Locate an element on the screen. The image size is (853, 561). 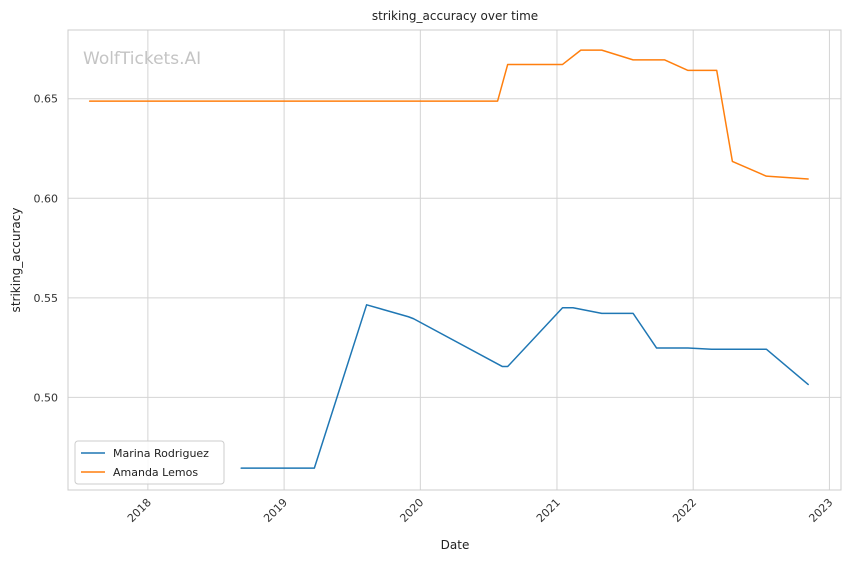
y-axis-title: striking_accuracy is located at coordinates (16, 260).